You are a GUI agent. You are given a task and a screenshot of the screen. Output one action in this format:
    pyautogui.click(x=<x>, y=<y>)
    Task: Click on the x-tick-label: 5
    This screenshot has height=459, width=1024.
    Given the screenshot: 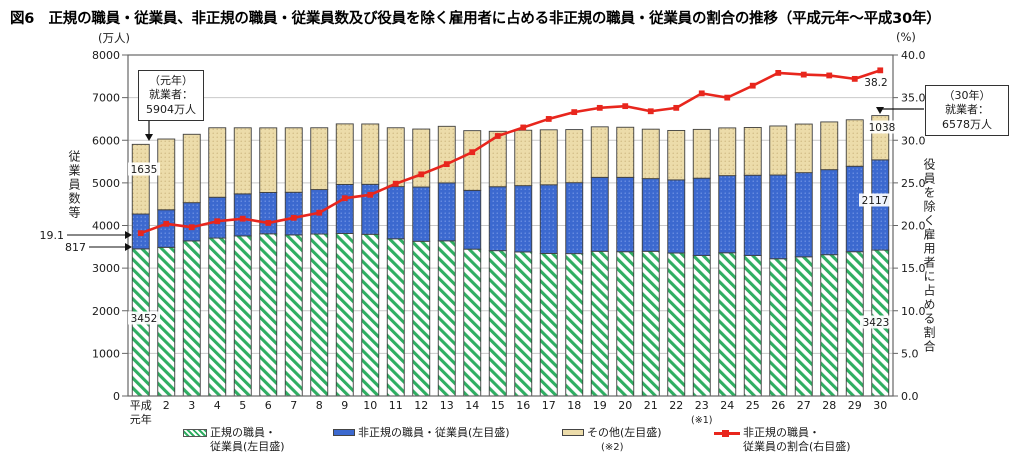 What is the action you would take?
    pyautogui.click(x=242, y=405)
    